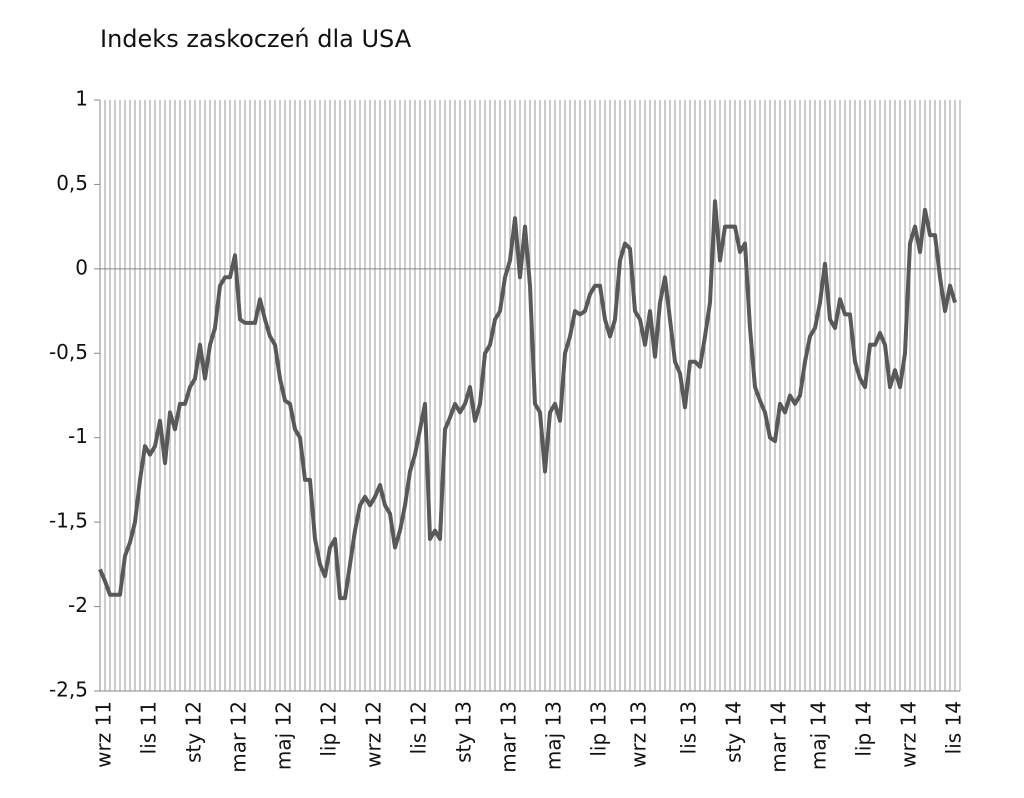 The height and width of the screenshot is (798, 1024). Describe the element at coordinates (954, 727) in the screenshot. I see `x-tick-label: lis 14` at that location.